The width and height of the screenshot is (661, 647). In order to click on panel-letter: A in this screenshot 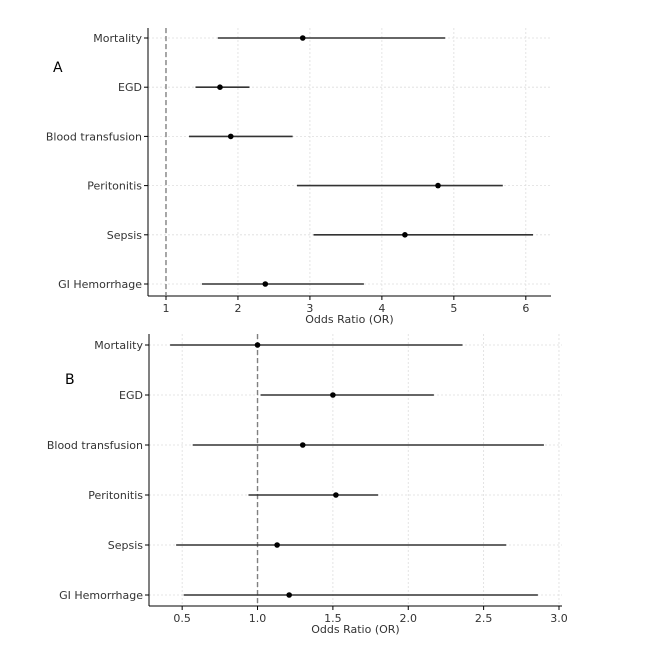, I will do `click(58, 68)`.